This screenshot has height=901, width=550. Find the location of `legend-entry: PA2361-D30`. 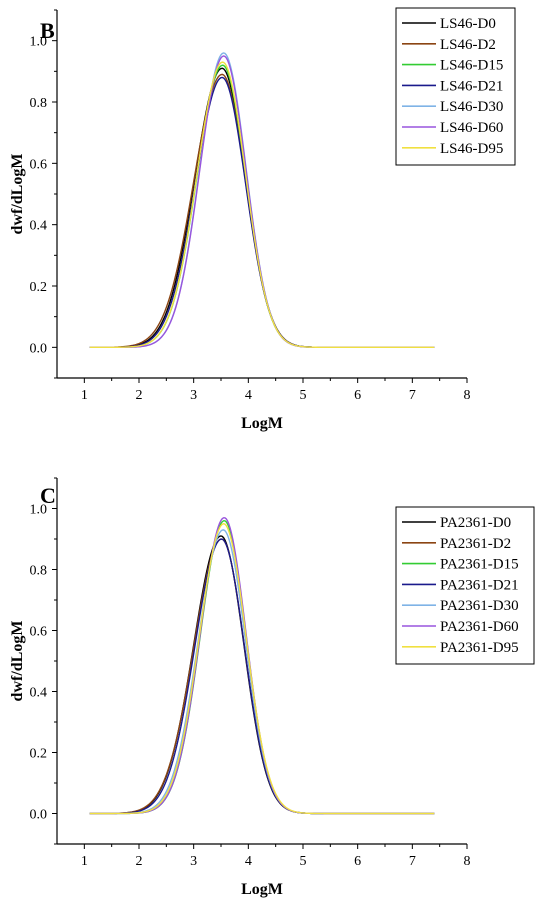

legend-entry: PA2361-D30 is located at coordinates (479, 606).